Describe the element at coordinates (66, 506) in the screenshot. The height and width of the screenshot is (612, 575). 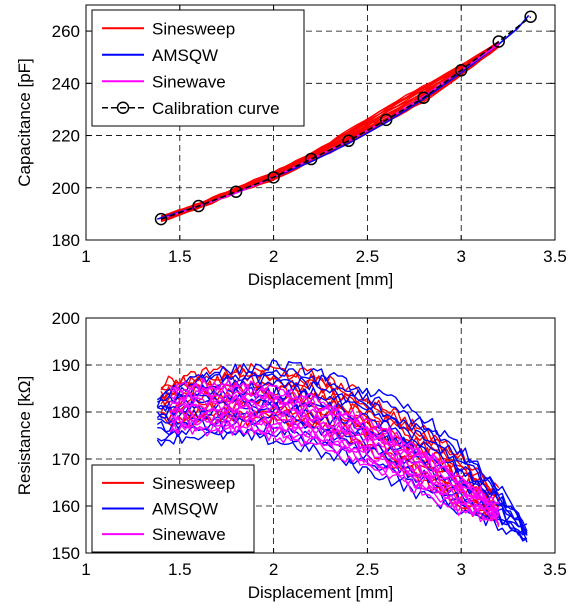
I see `y-tick-label: 160` at that location.